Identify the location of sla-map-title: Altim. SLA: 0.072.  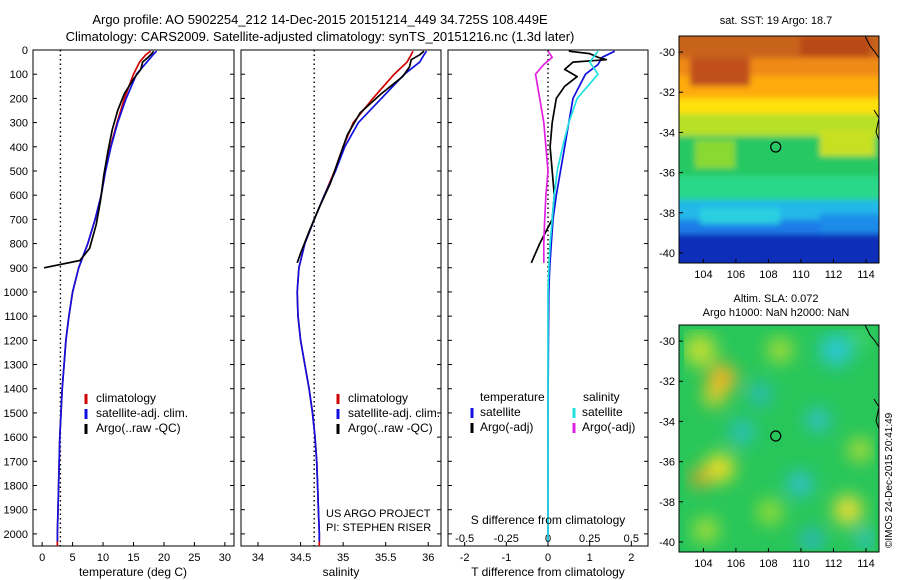
(776, 299).